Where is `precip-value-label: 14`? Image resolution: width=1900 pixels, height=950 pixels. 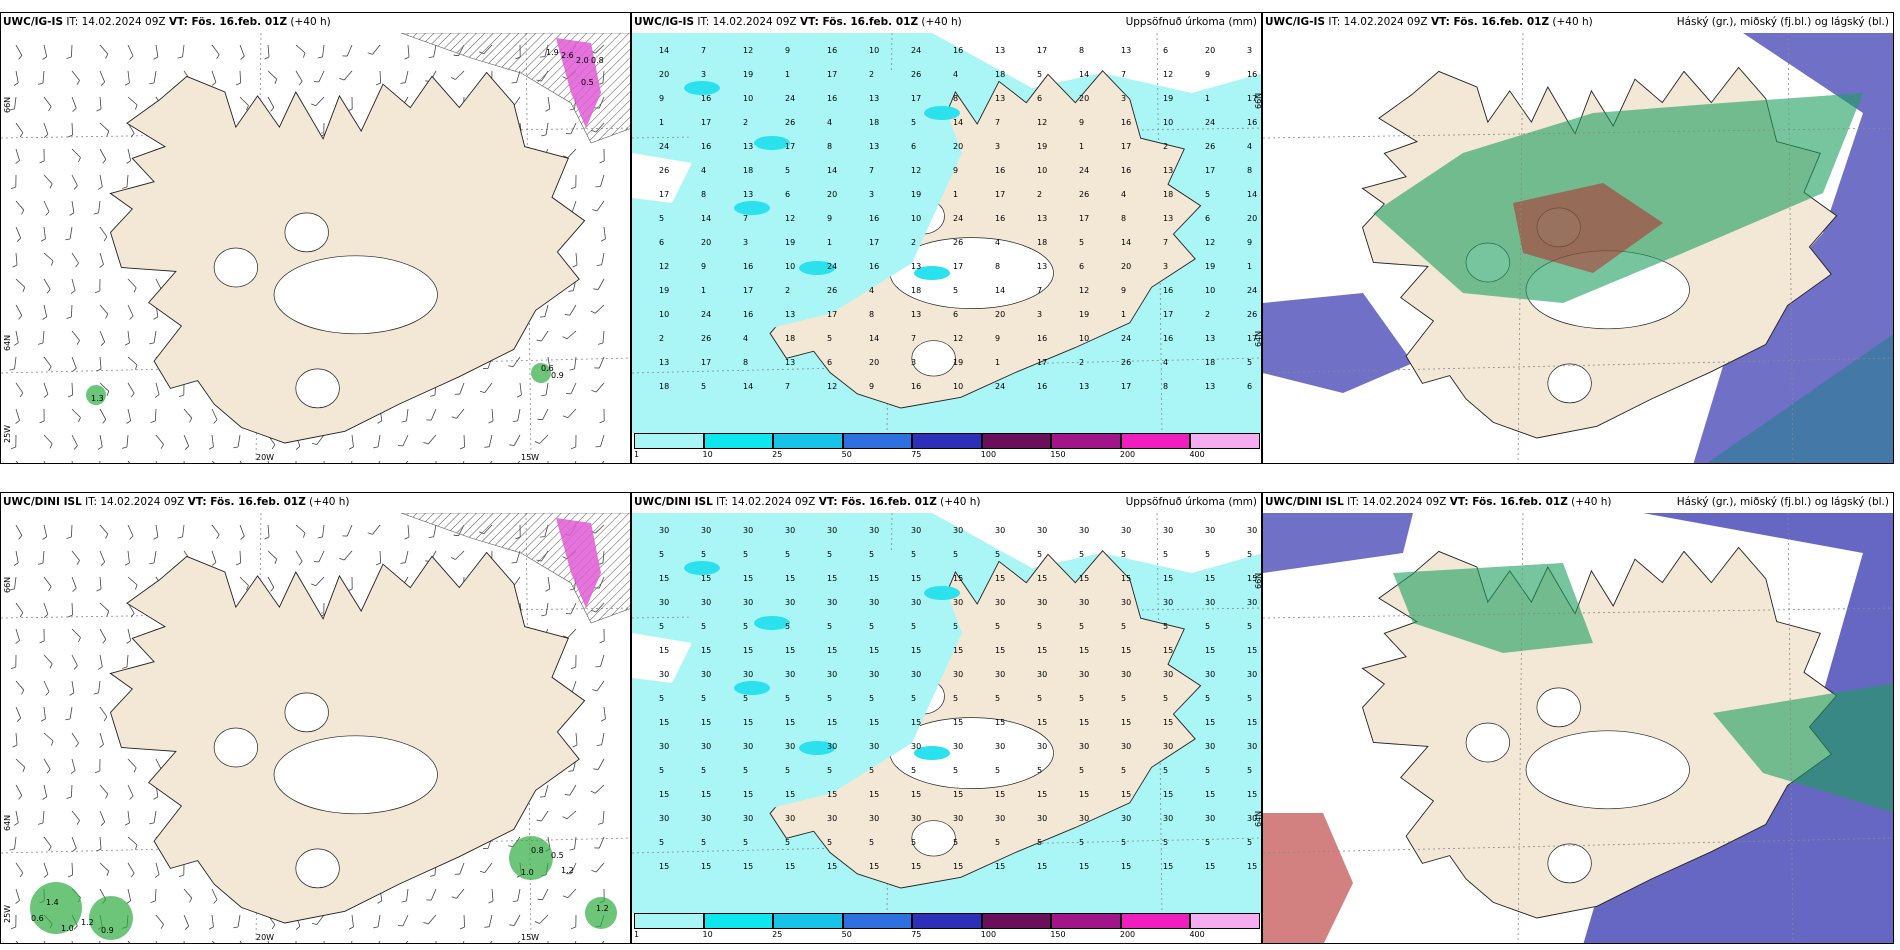
precip-value-label: 14 is located at coordinates (748, 386).